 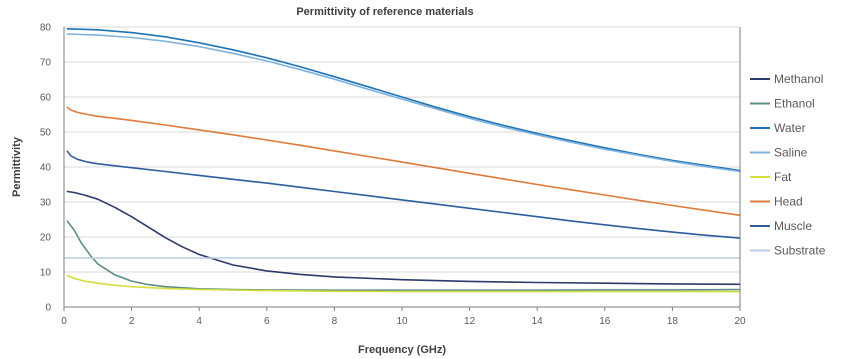 I want to click on y-tick-label: 0, so click(x=48, y=308).